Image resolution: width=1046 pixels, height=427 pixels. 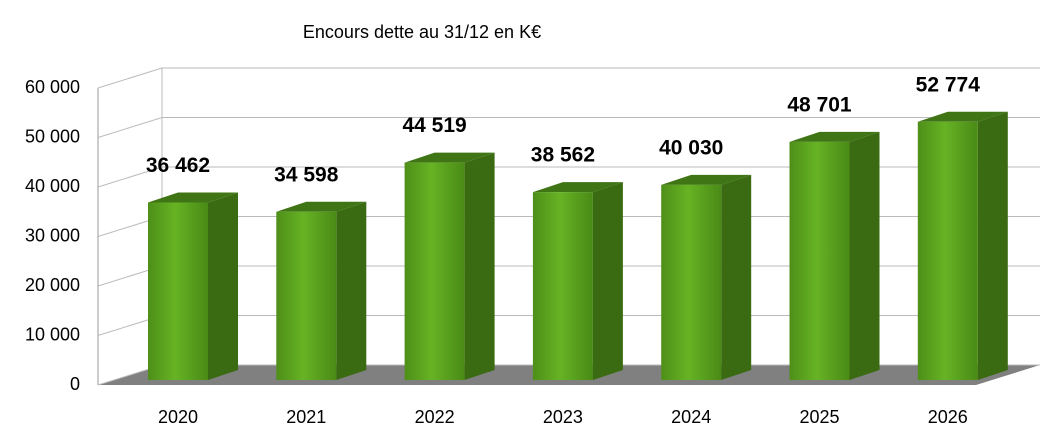 What do you see at coordinates (52, 334) in the screenshot?
I see `y-tick-label: 10 000` at bounding box center [52, 334].